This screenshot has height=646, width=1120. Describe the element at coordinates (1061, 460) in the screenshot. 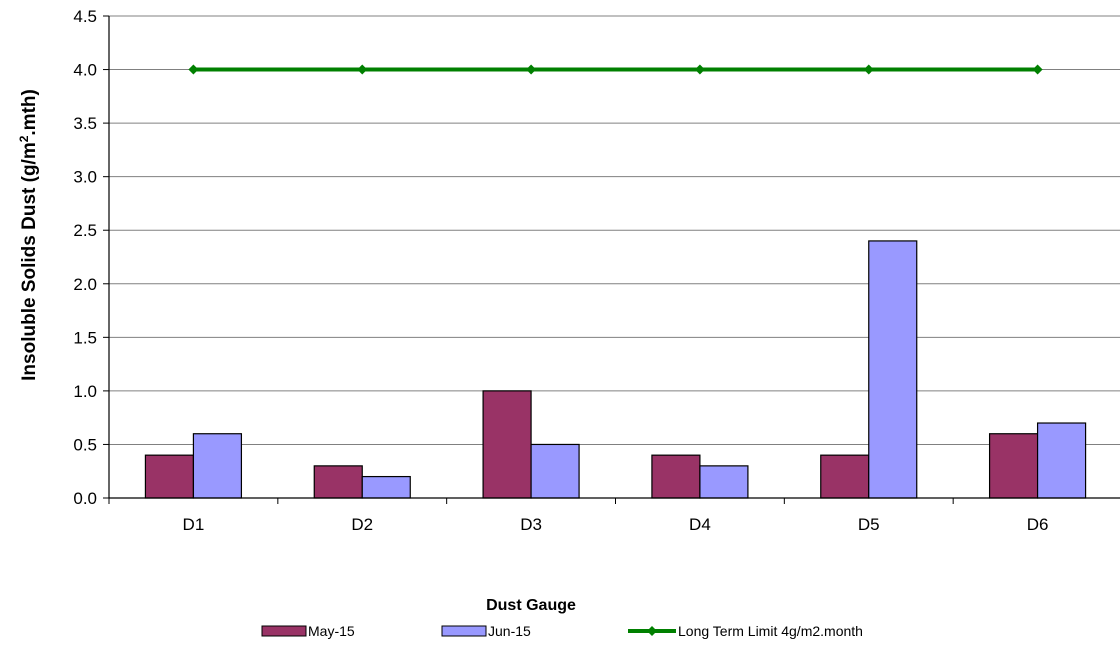

I see `bar-jun-15-d6` at that location.